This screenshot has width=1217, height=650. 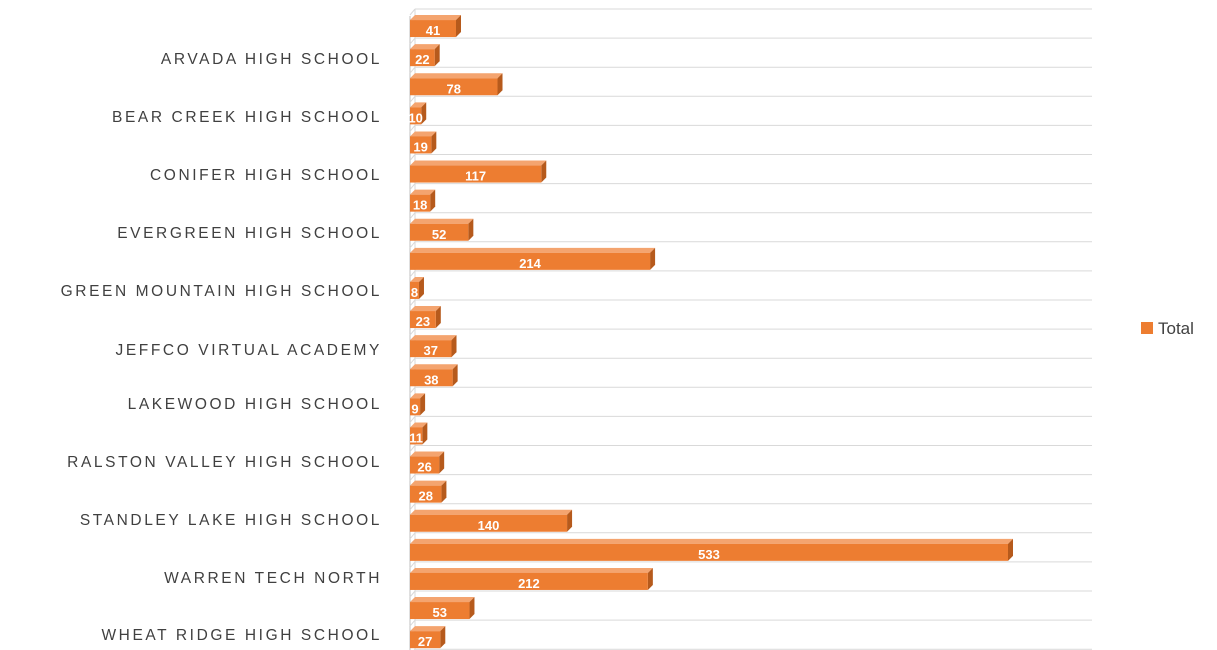 What do you see at coordinates (1147, 328) in the screenshot?
I see `legend-swatch` at bounding box center [1147, 328].